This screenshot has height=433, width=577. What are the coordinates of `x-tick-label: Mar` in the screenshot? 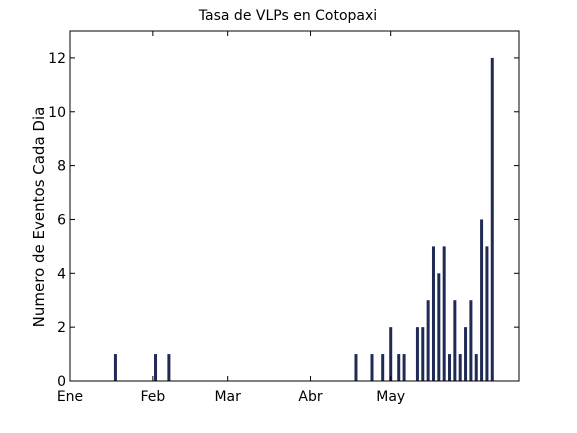 It's located at (227, 397).